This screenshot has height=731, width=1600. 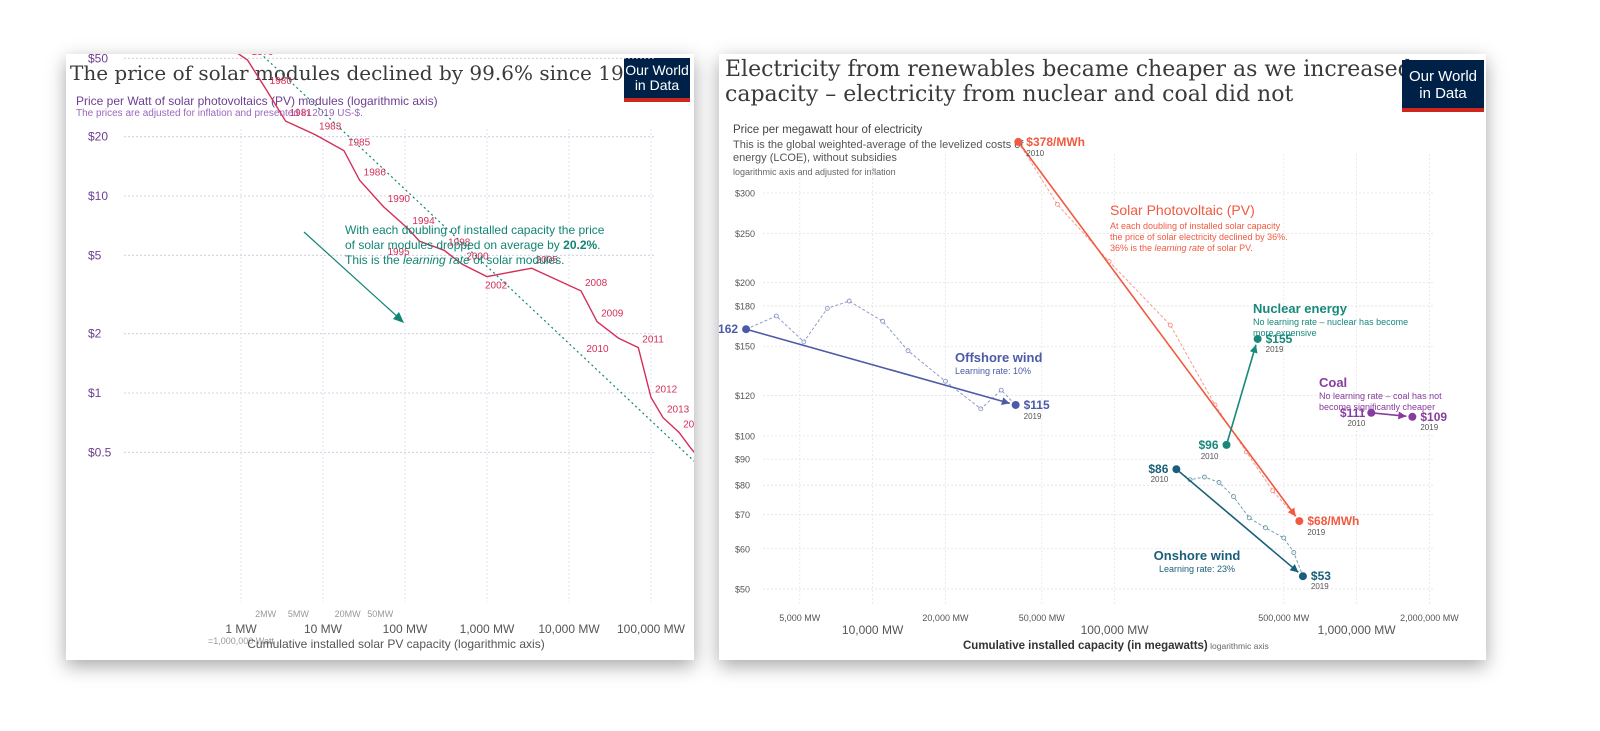 I want to click on x-minor-tick-label: 20MW, so click(x=348, y=614).